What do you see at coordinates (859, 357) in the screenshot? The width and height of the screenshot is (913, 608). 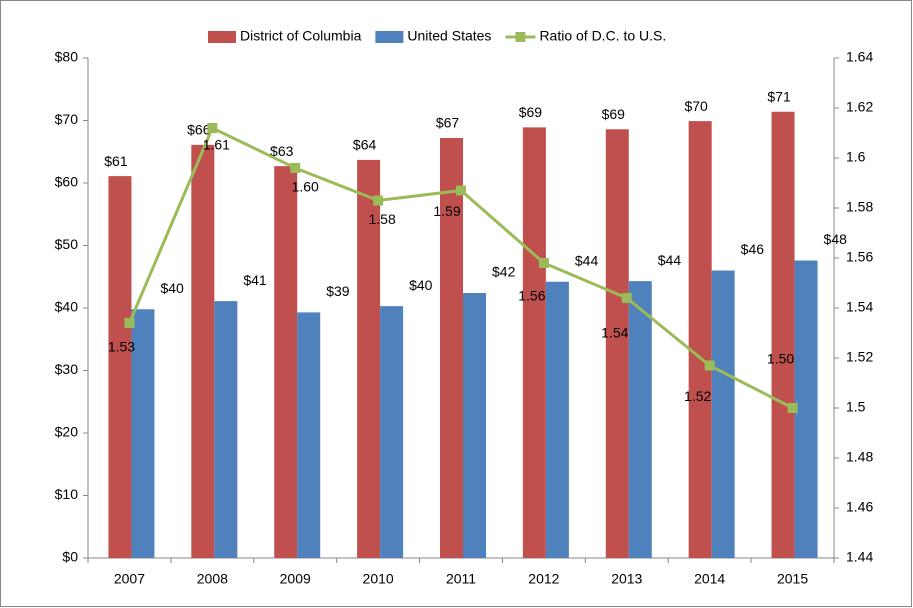 I see `y2-tick-label: 1.52` at bounding box center [859, 357].